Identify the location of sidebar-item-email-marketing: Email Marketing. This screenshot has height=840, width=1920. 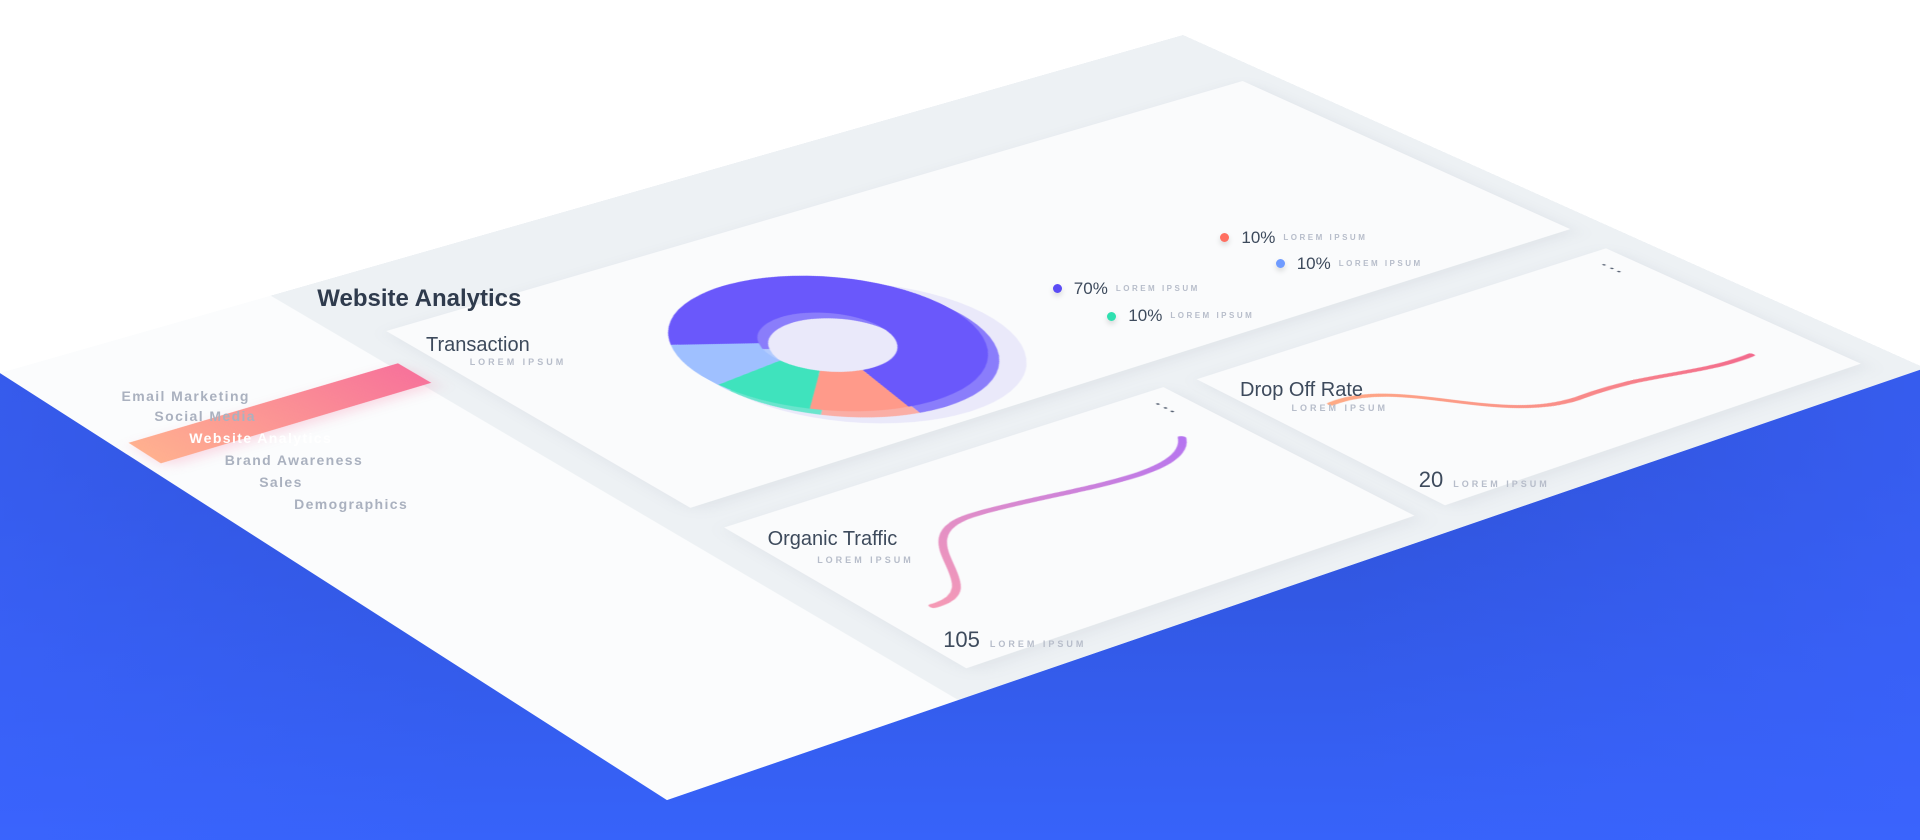
(185, 395).